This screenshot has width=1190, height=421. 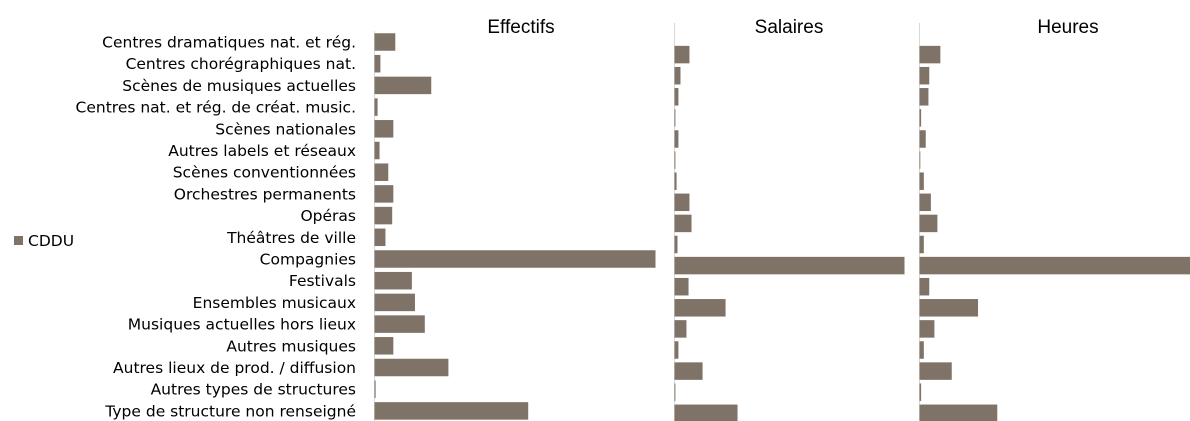 What do you see at coordinates (18, 240) in the screenshot?
I see `legend-swatch` at bounding box center [18, 240].